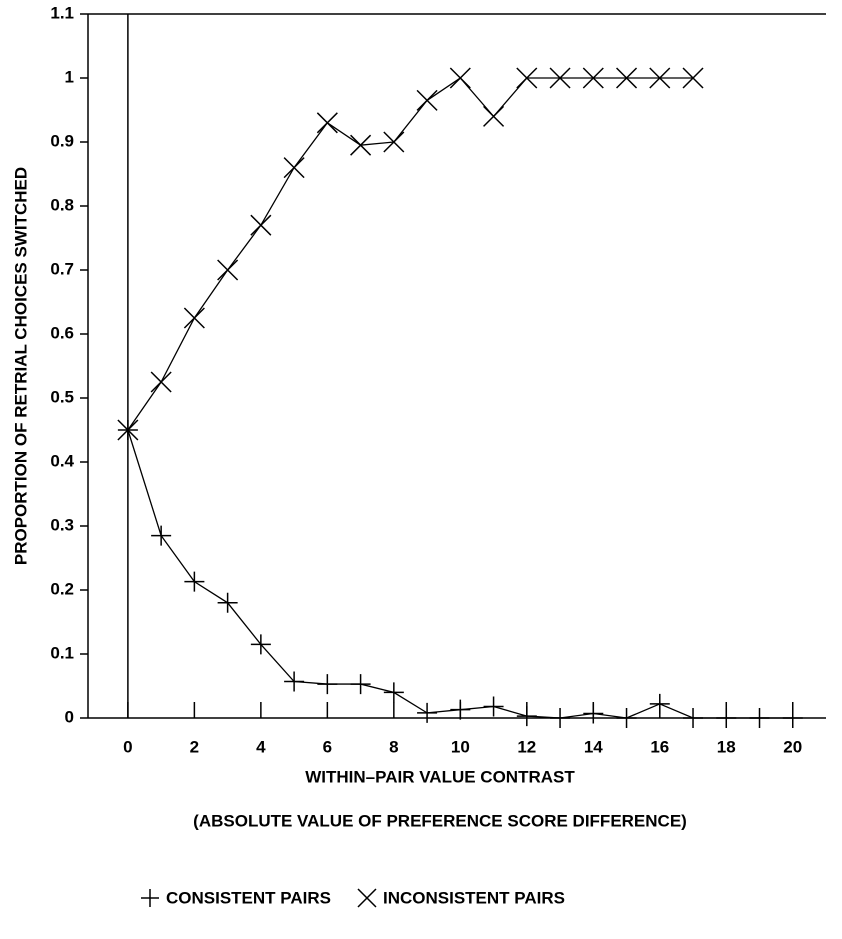  I want to click on legend-label: INCONSISTENT PAIRS, so click(474, 897).